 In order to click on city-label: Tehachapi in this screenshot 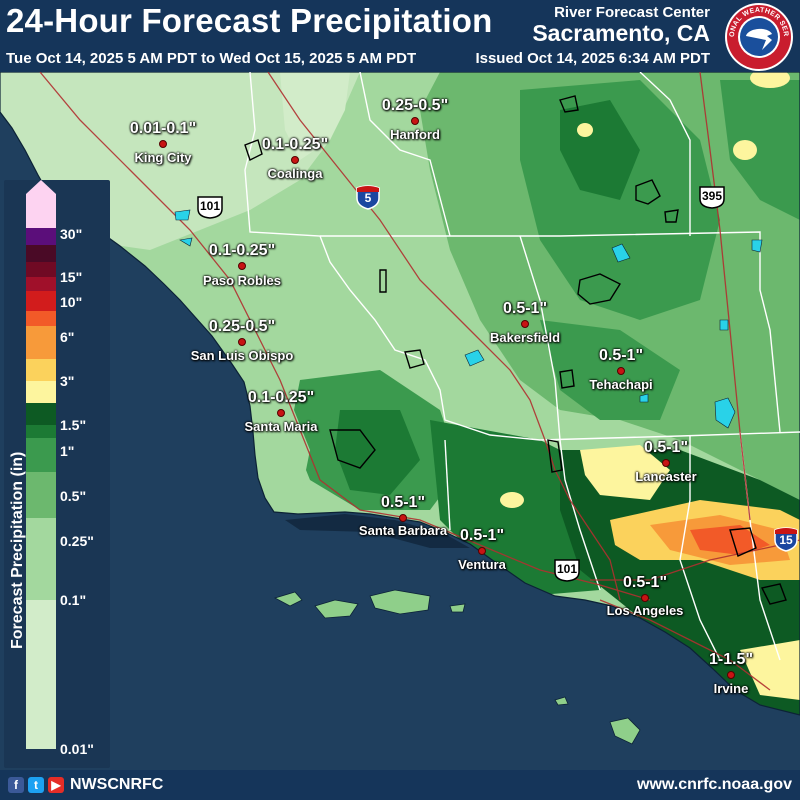, I will do `click(621, 384)`.